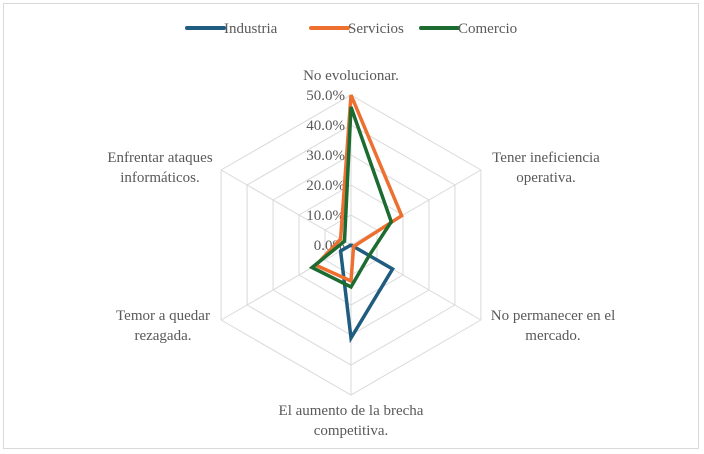  What do you see at coordinates (325, 126) in the screenshot?
I see `radial-tick-label: 40.0%` at bounding box center [325, 126].